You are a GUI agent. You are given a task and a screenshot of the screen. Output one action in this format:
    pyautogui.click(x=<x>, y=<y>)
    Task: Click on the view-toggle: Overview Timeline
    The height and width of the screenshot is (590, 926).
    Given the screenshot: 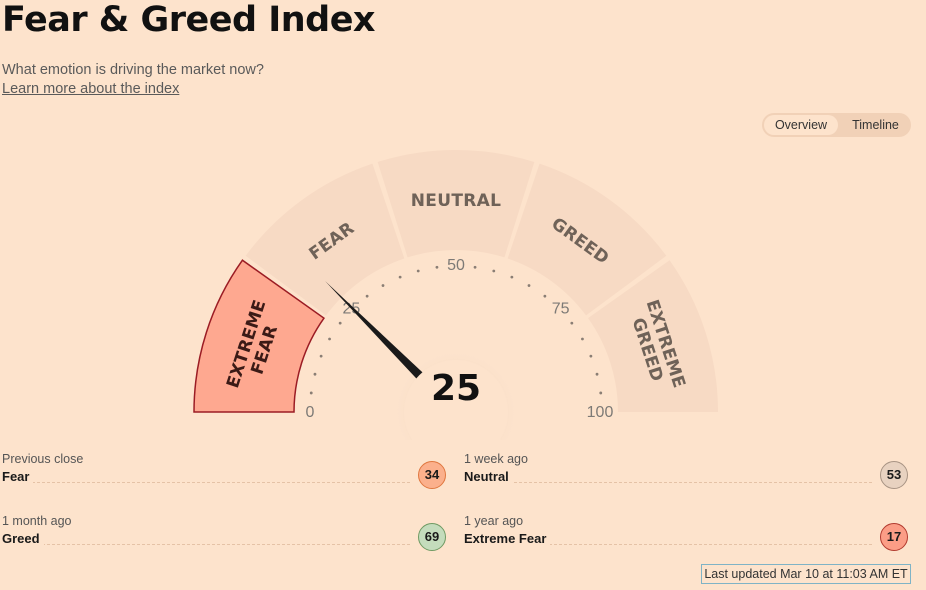 What is the action you would take?
    pyautogui.click(x=836, y=125)
    